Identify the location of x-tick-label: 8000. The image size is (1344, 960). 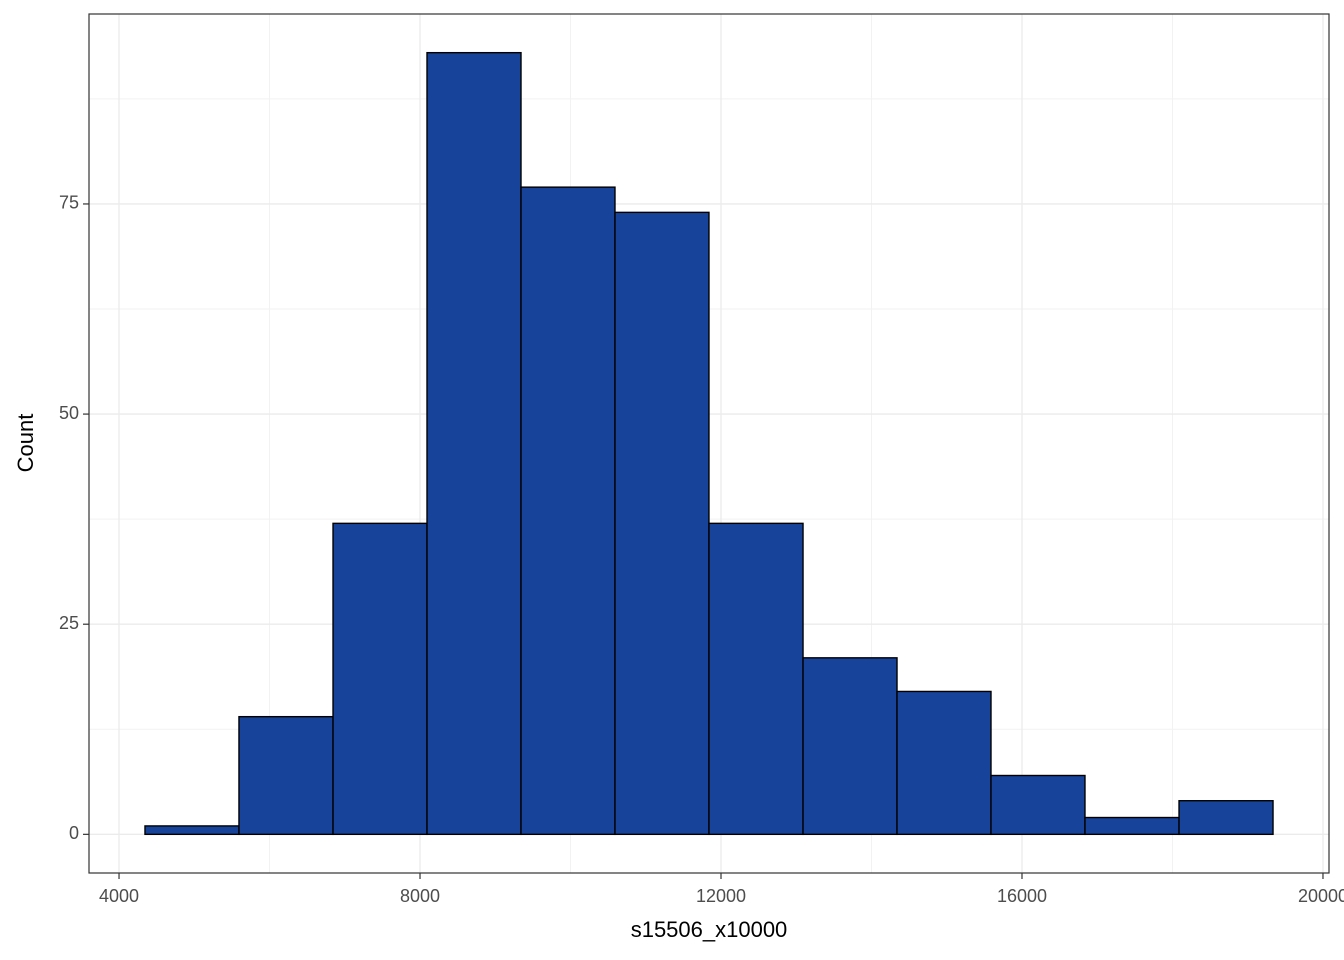
(420, 896).